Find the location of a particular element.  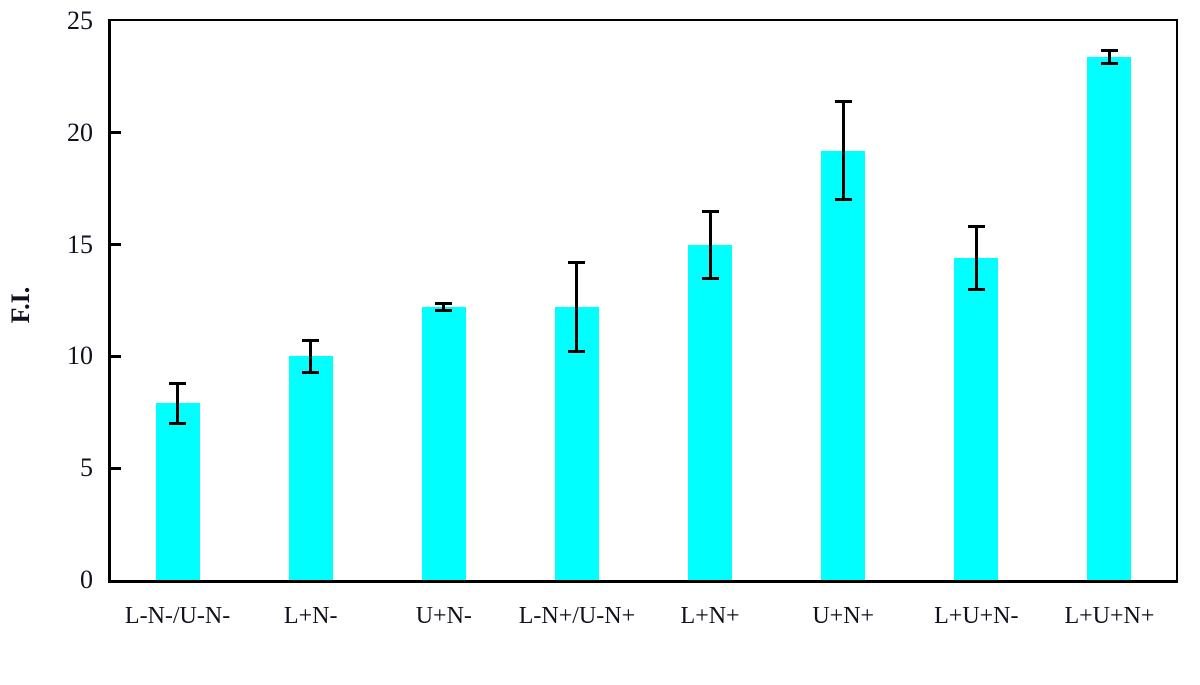

y-tick-label: 0 is located at coordinates (86, 579).